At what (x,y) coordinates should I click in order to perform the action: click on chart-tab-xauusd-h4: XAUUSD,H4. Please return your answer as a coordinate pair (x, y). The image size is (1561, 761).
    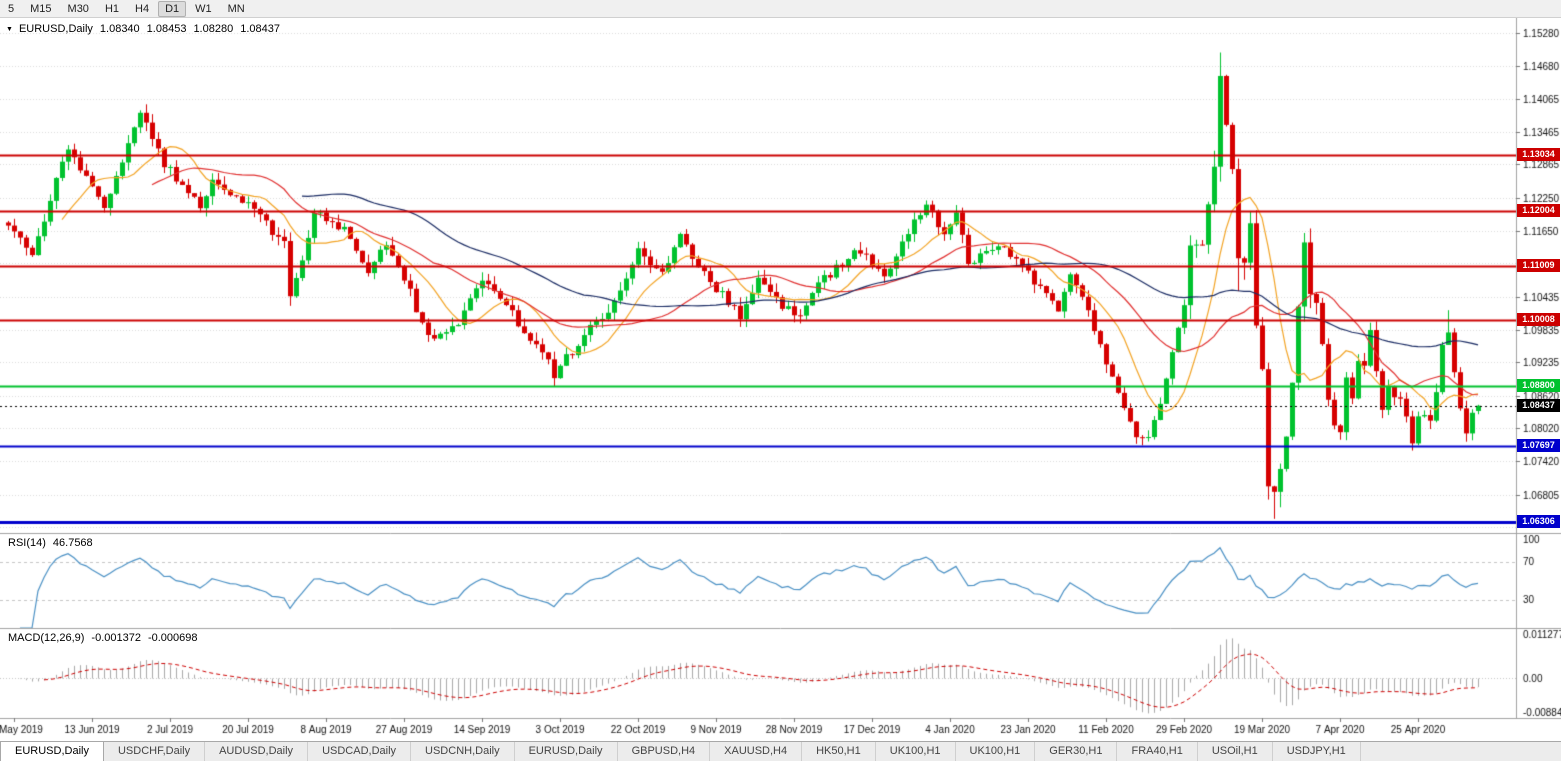
    Looking at the image, I should click on (756, 751).